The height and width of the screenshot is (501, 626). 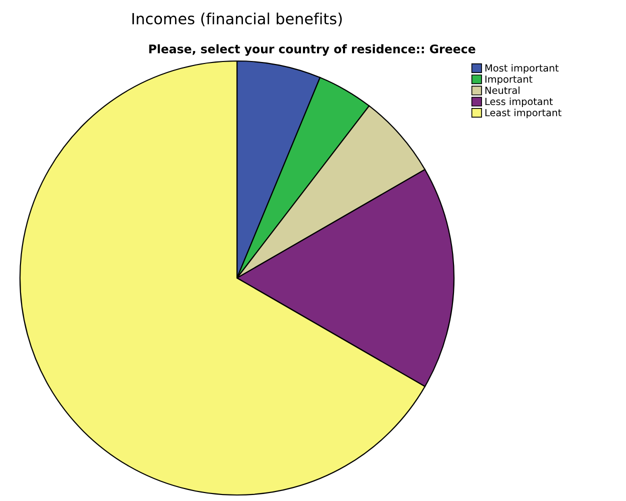 What do you see at coordinates (312, 50) in the screenshot?
I see `chart-subtitle: Please, select your country of residence:: Greece` at bounding box center [312, 50].